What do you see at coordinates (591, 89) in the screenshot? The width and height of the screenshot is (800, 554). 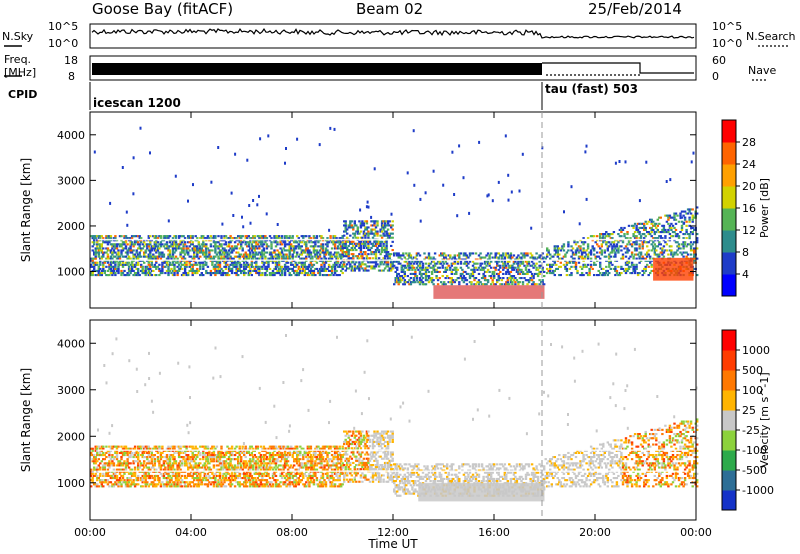 I see `cpid-tau: tau (fast) 503` at bounding box center [591, 89].